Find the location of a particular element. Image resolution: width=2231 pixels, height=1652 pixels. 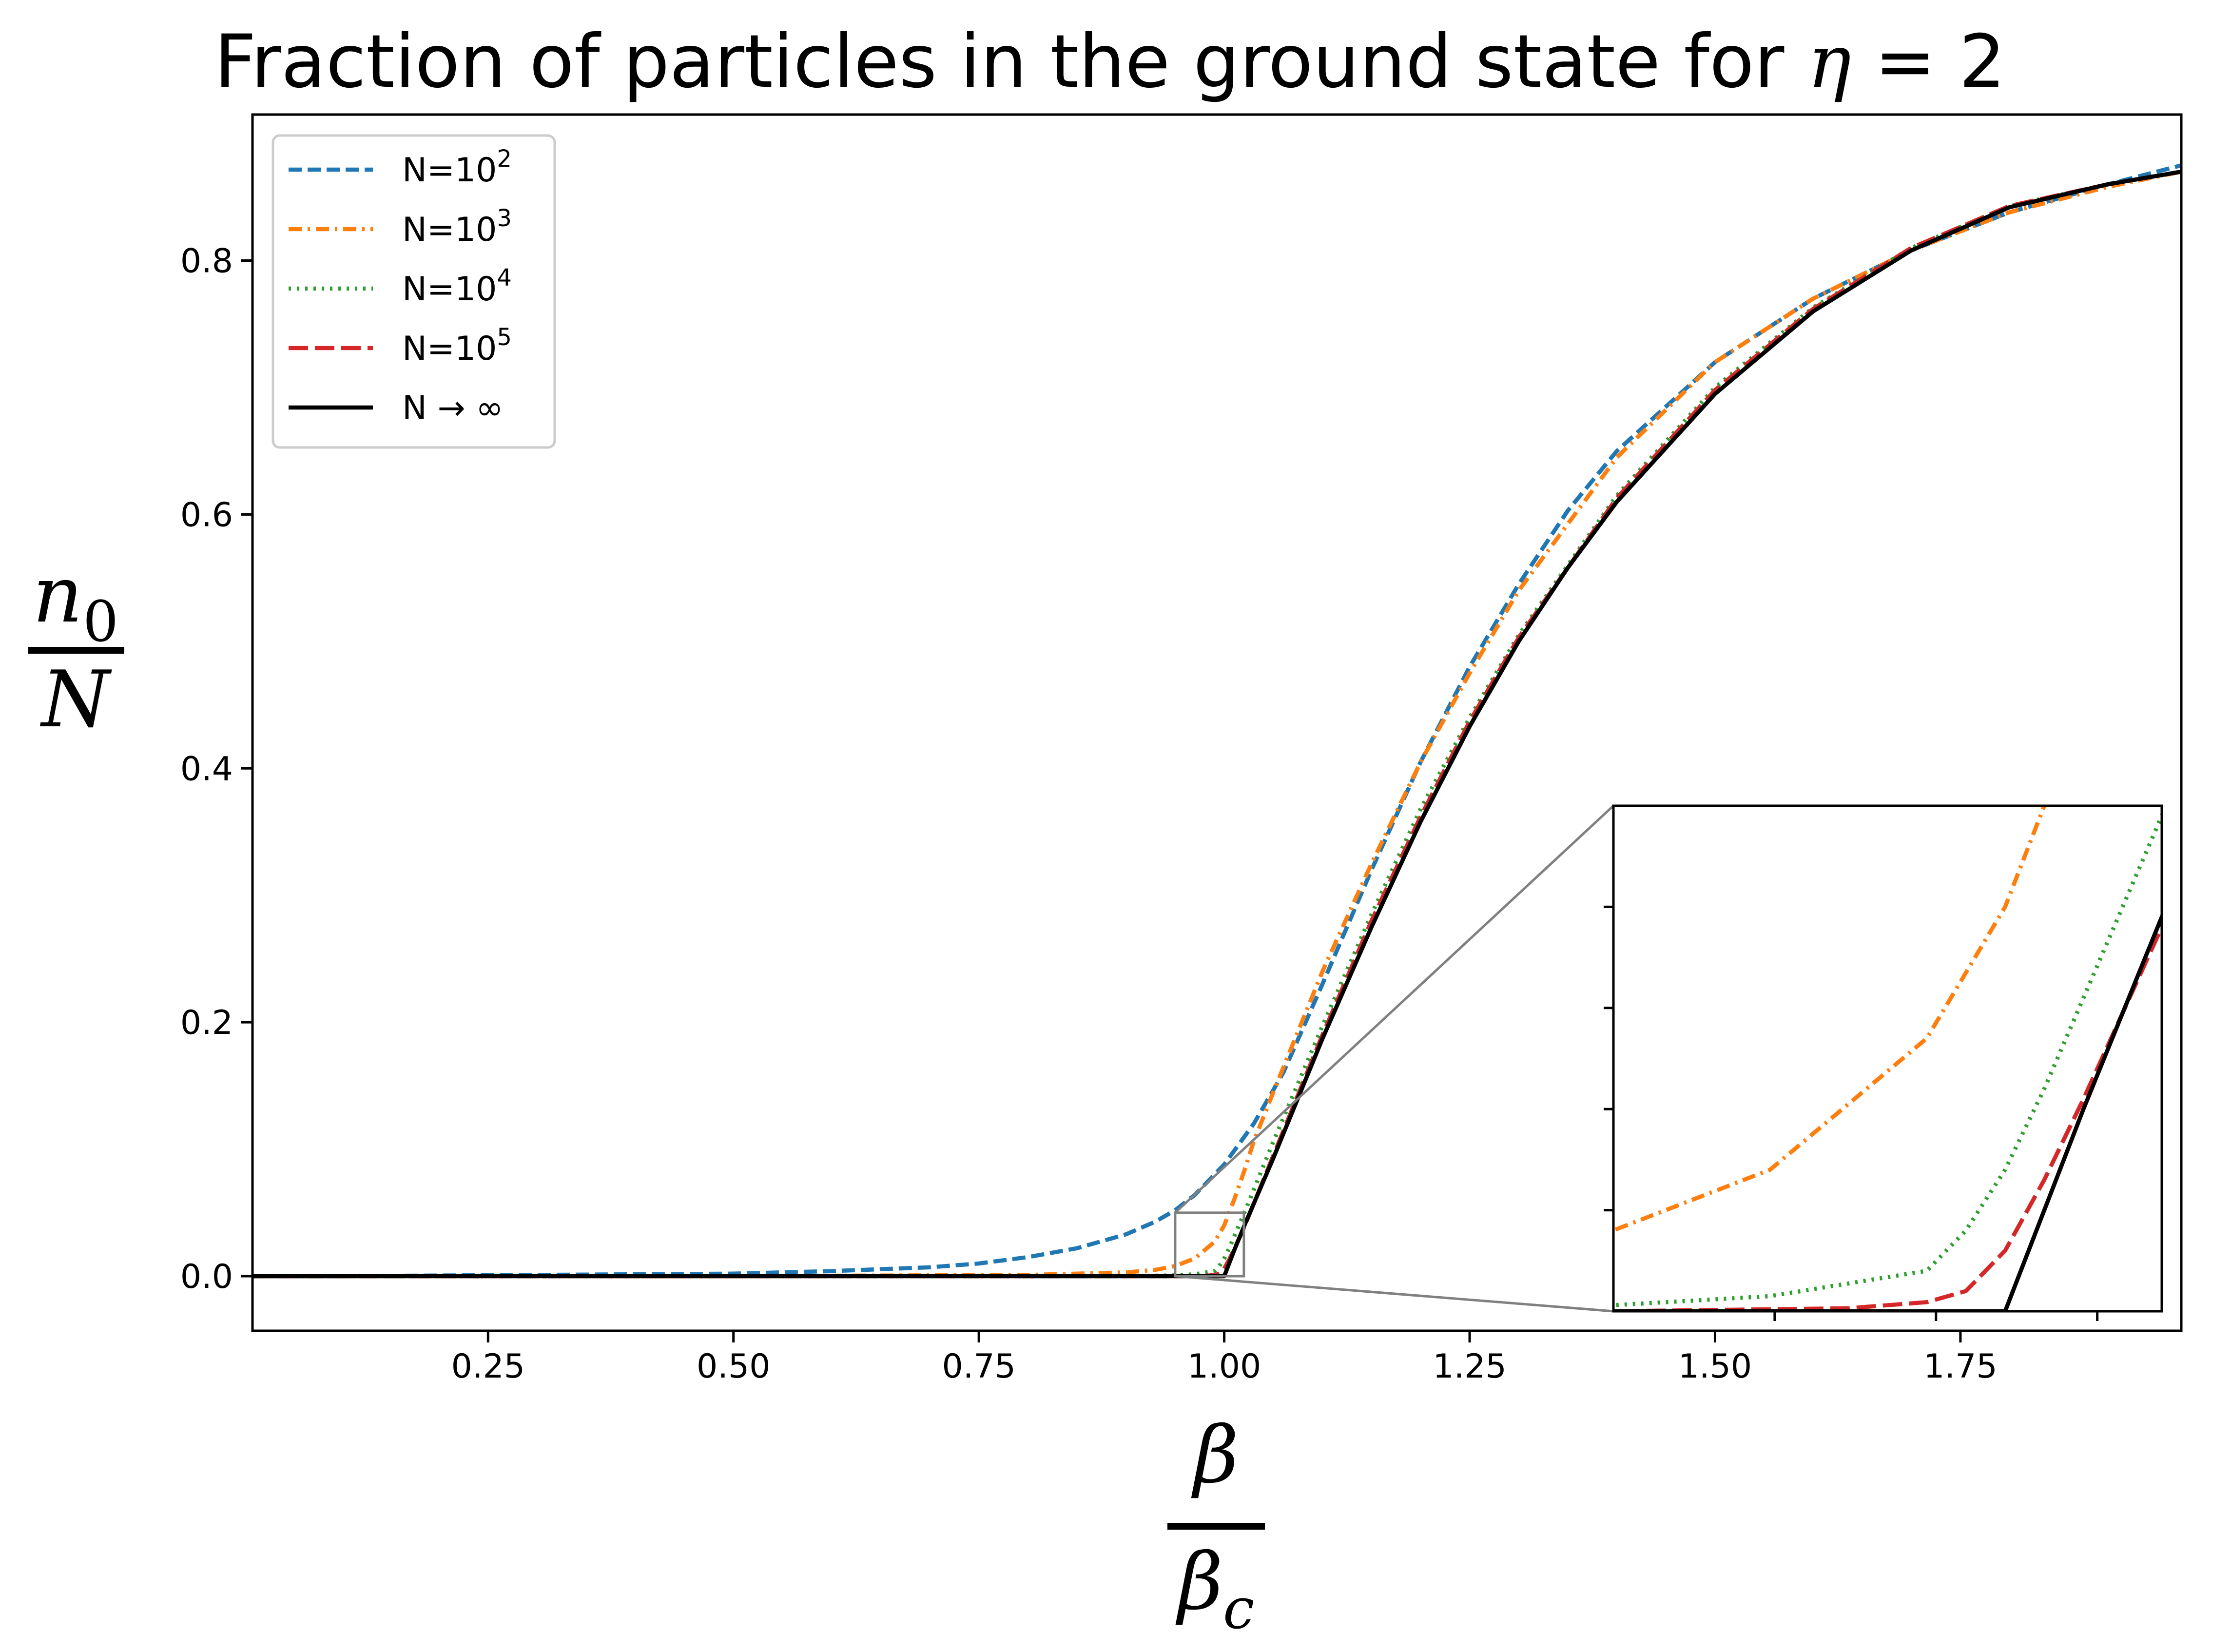

zoom-connector-bottom is located at coordinates (1394, 1294).